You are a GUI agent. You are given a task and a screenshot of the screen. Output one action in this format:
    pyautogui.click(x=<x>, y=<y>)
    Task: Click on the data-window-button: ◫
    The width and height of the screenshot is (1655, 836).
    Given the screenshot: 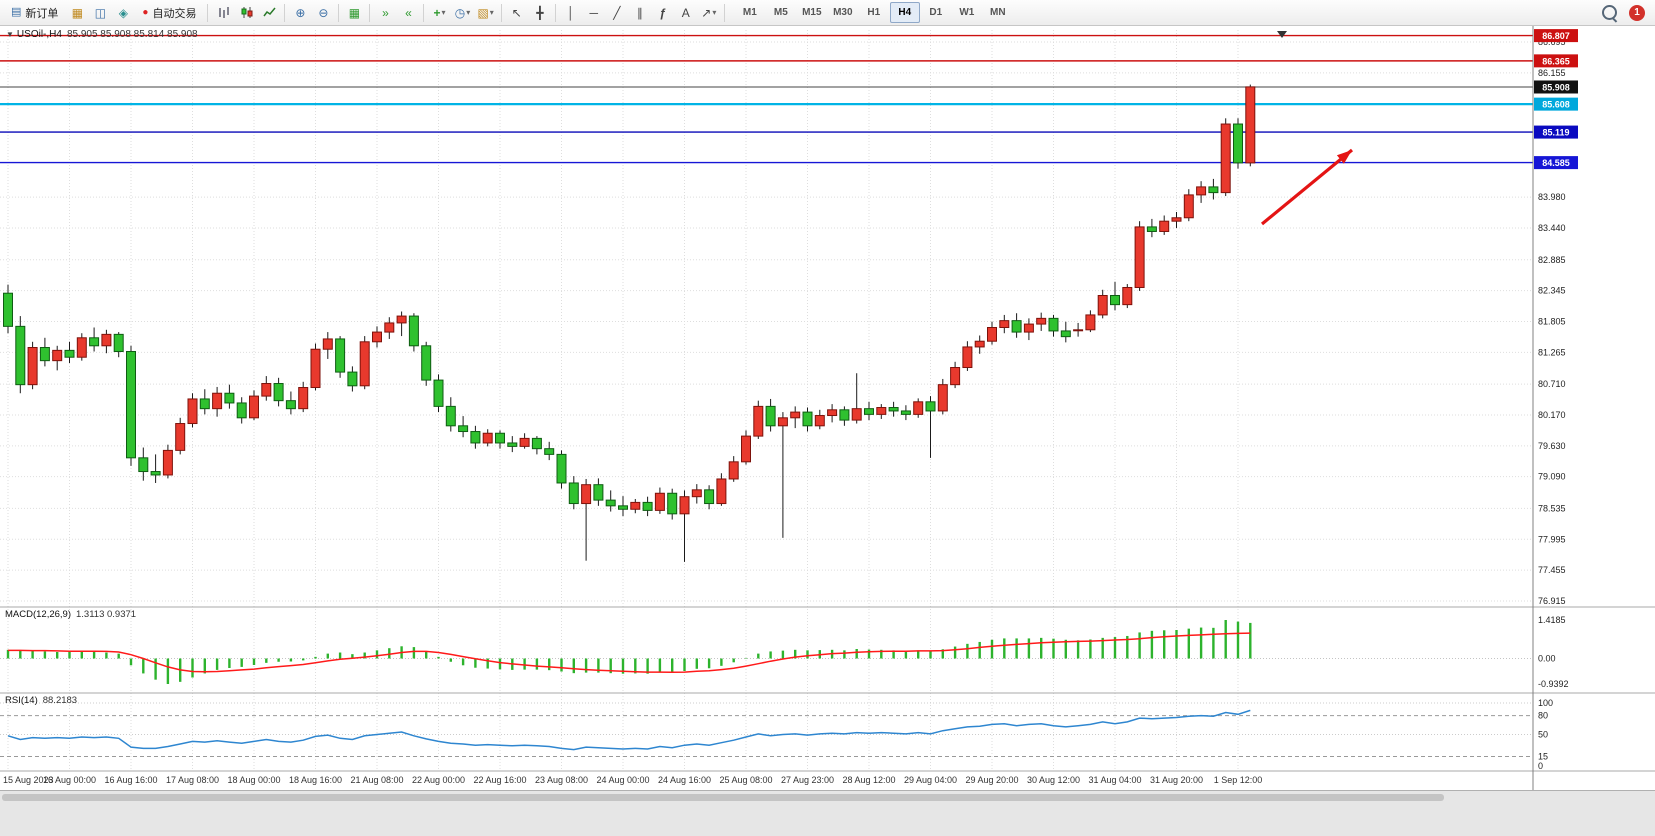 What is the action you would take?
    pyautogui.click(x=100, y=12)
    